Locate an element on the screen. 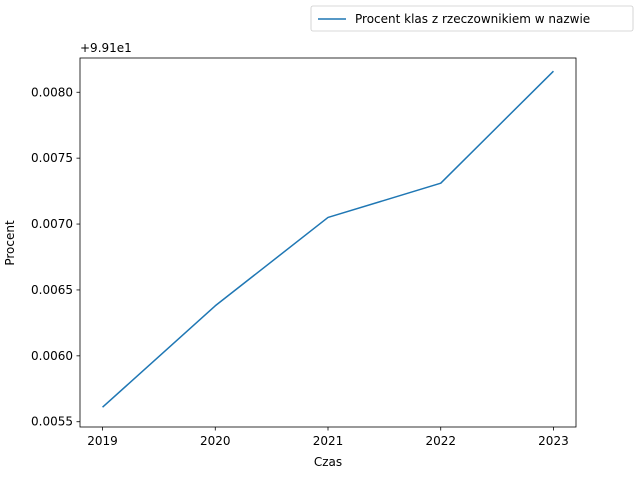  legend-label: Procent klas z rzeczownikiem w nazwie is located at coordinates (472, 19).